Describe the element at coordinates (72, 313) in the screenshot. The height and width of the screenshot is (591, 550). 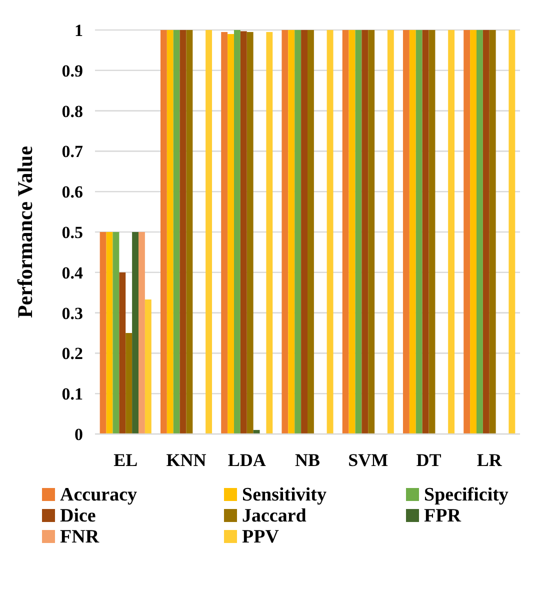
I see `y-tick-label: 0.3` at that location.